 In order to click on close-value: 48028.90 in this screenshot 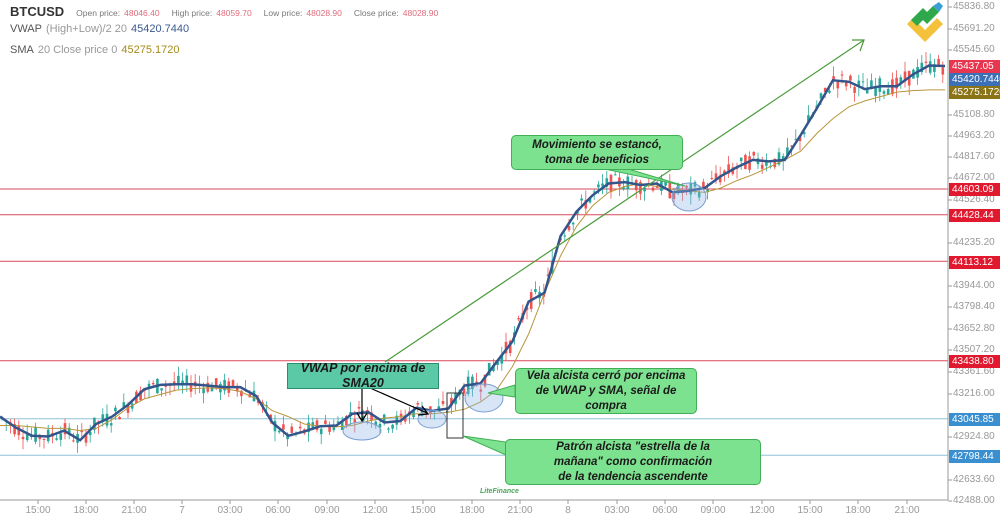, I will do `click(420, 13)`.